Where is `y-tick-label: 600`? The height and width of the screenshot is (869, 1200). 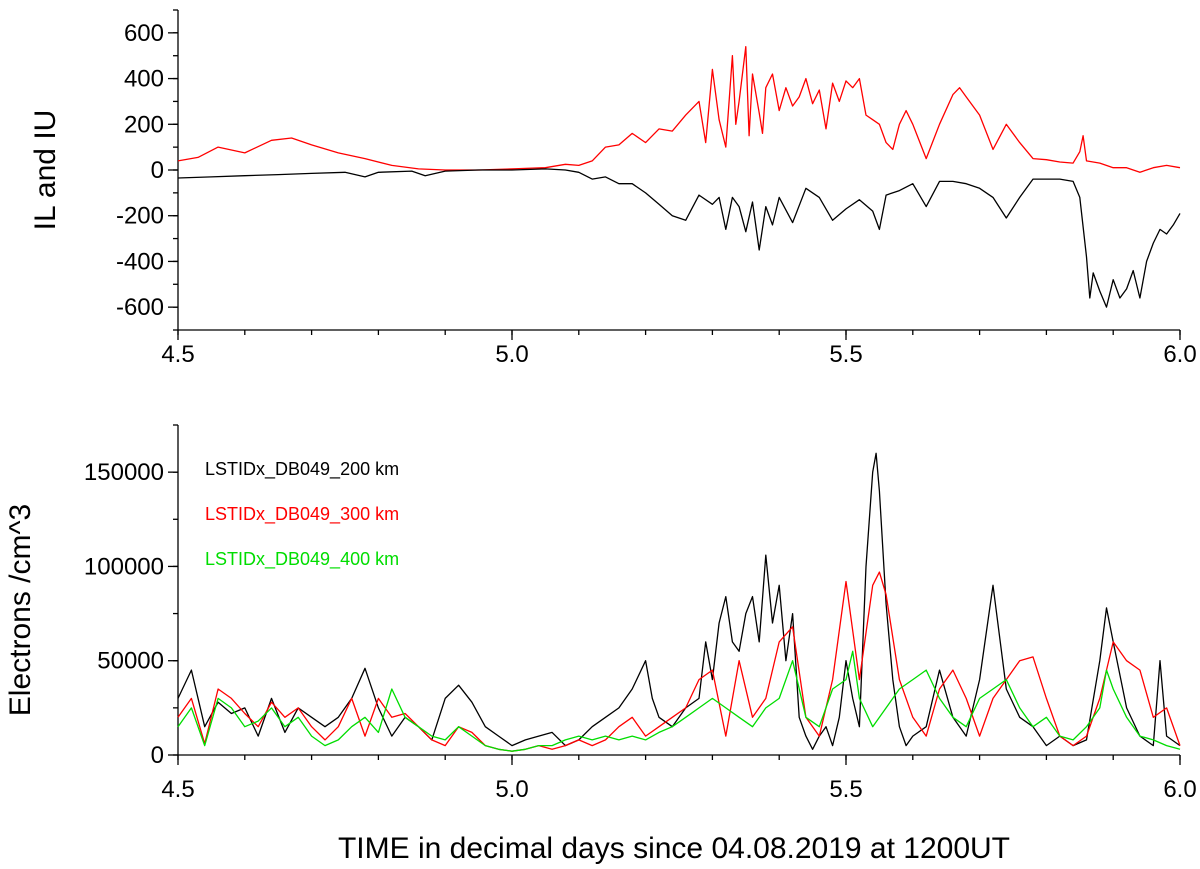
y-tick-label: 600 is located at coordinates (144, 33).